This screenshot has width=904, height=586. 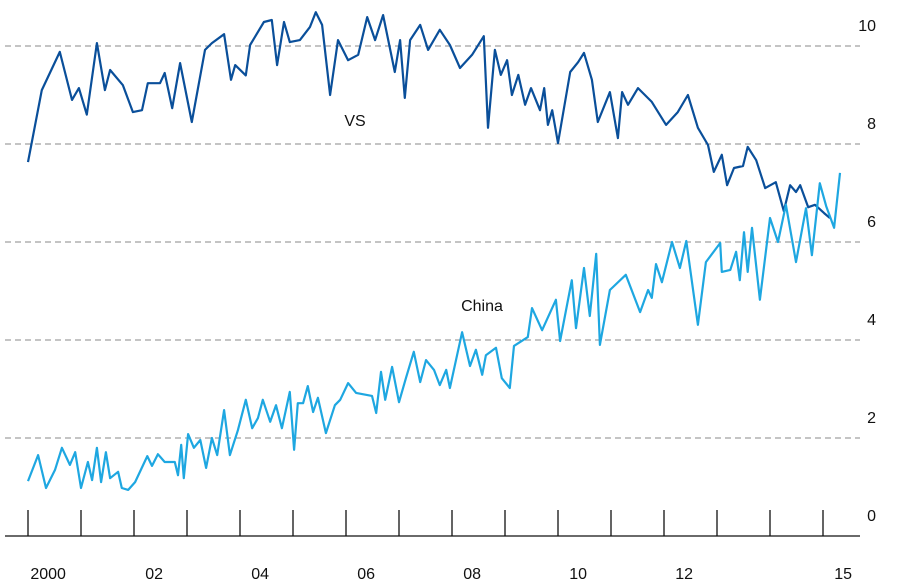 What do you see at coordinates (354, 121) in the screenshot?
I see `series-label: VS` at bounding box center [354, 121].